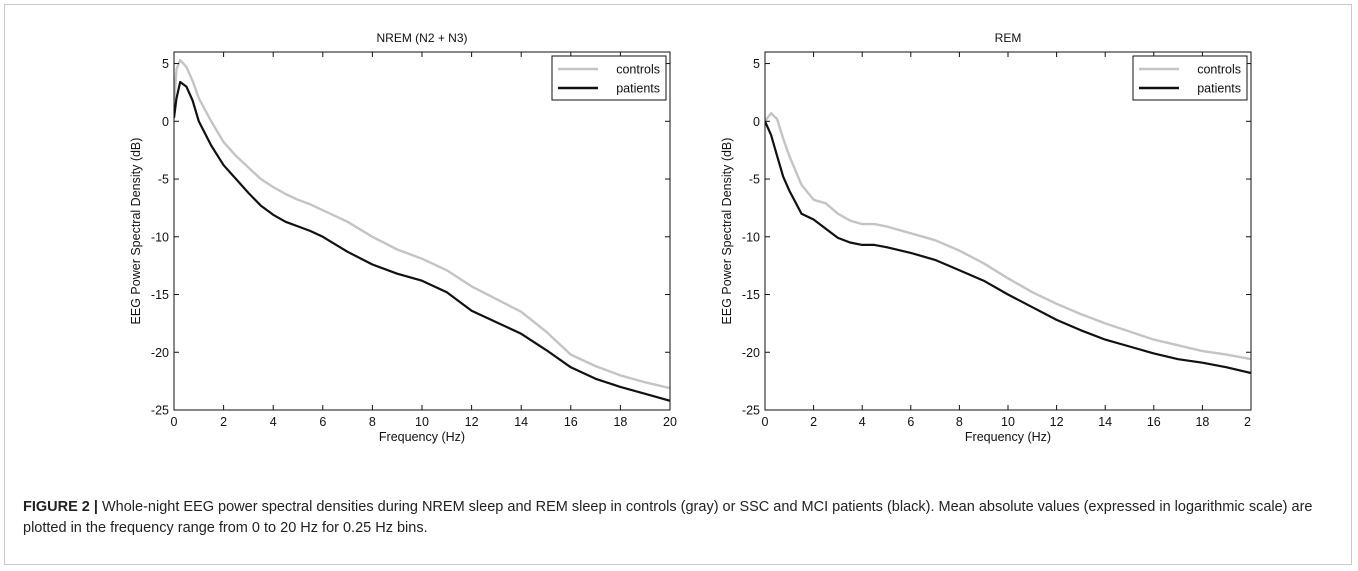 The image size is (1358, 571). I want to click on chart-1-xtick-label: 2, so click(223, 422).